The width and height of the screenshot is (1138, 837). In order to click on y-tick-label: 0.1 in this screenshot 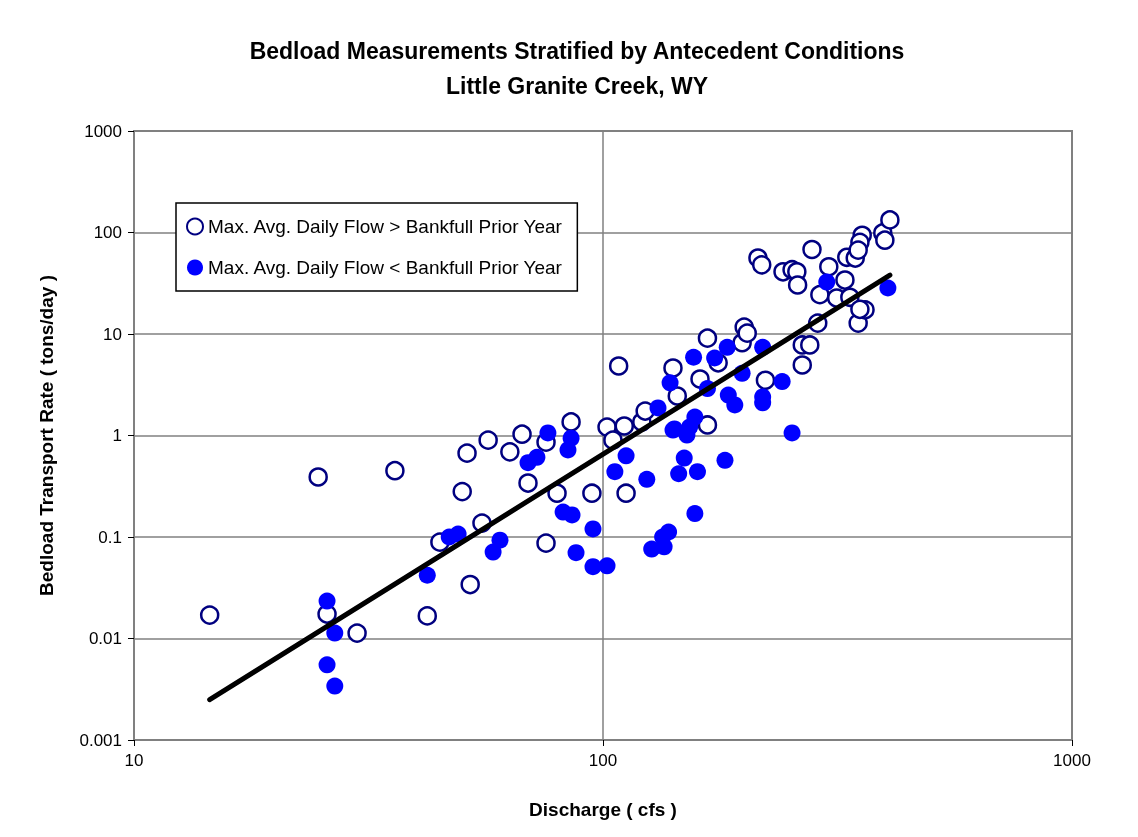, I will do `click(110, 537)`.